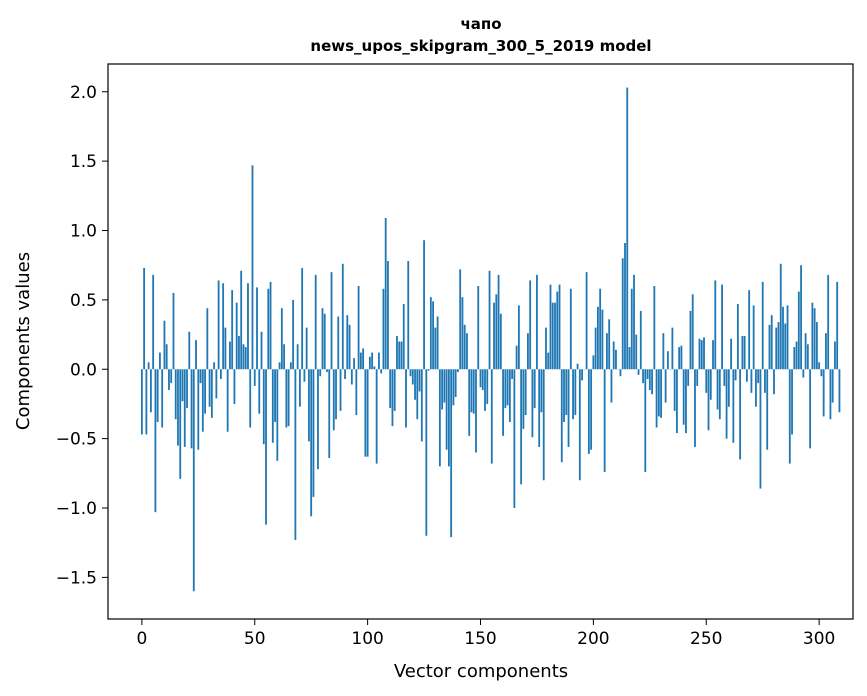  Describe the element at coordinates (83, 162) in the screenshot. I see `y-tick-label: 1.5` at that location.